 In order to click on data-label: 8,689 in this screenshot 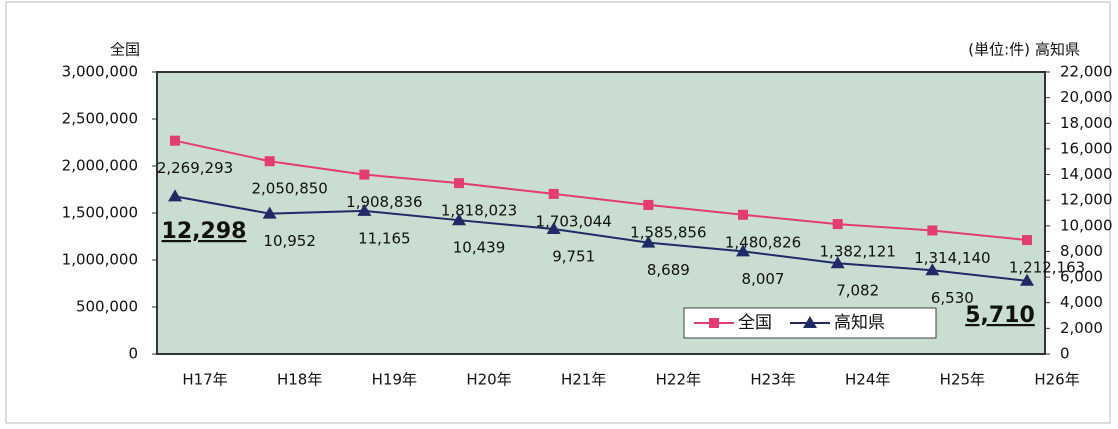, I will do `click(668, 270)`.